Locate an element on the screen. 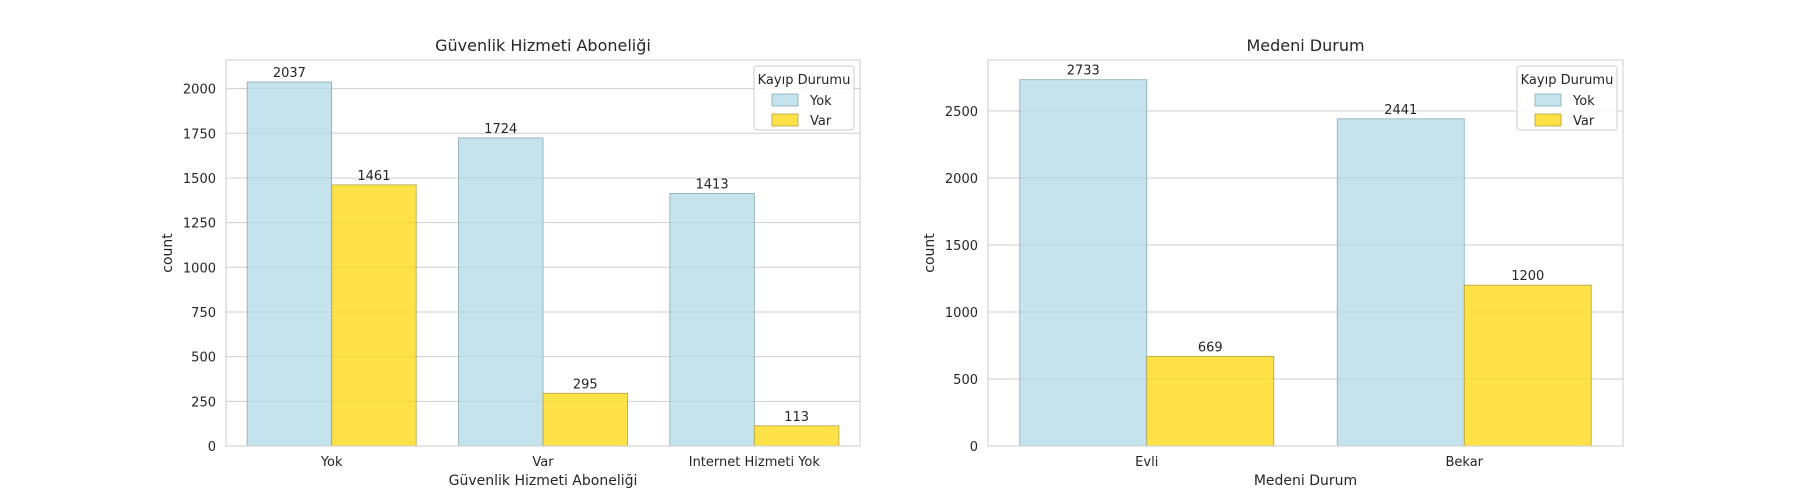 The width and height of the screenshot is (1800, 500). y-tick-label: 1750 is located at coordinates (199, 134).